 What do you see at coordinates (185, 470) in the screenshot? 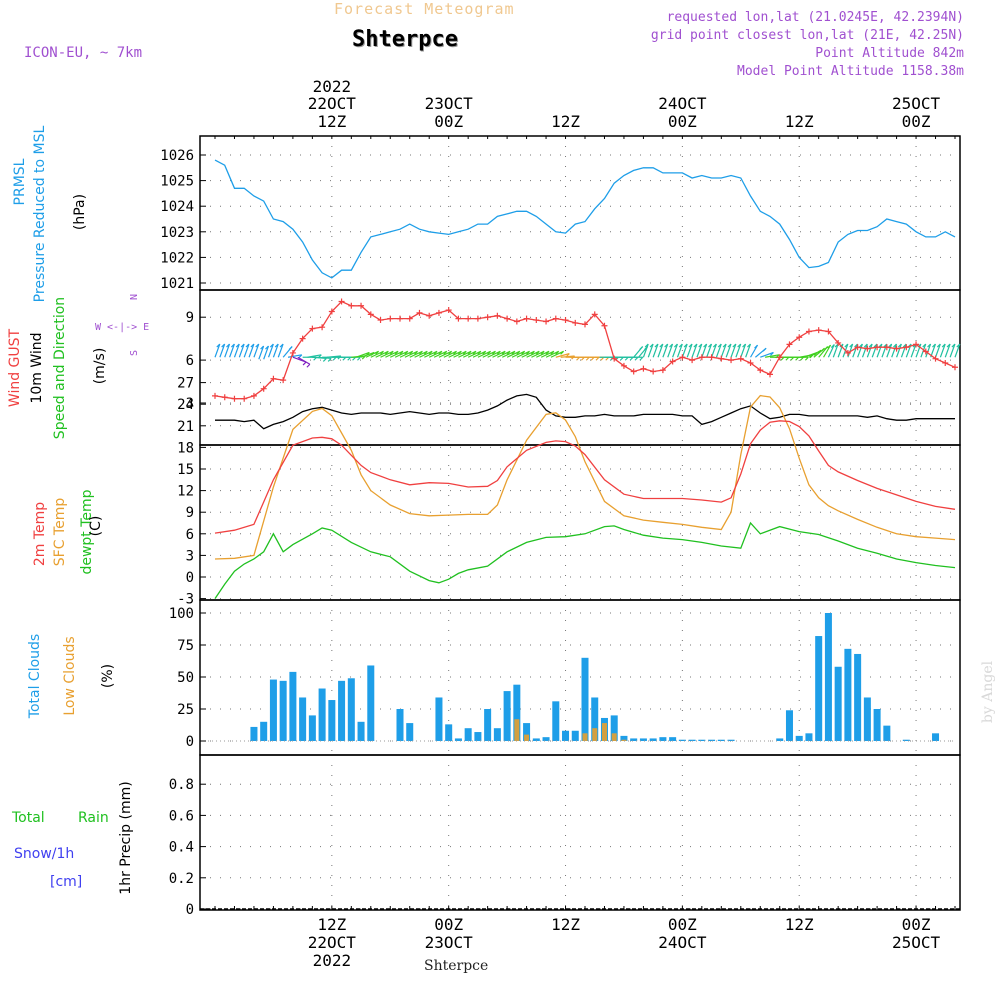
I see `y-tick-label: 15` at bounding box center [185, 470].